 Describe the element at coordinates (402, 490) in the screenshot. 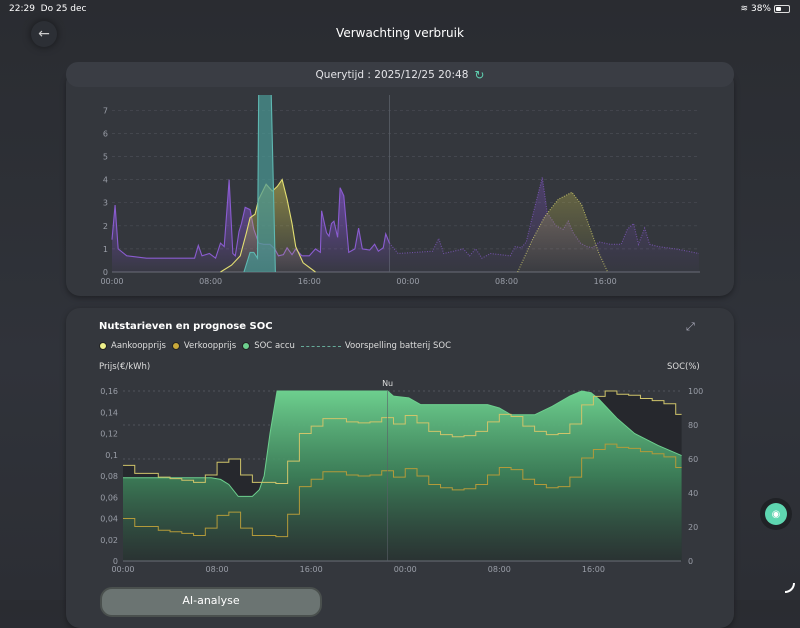

I see `verkoopprijs-line` at that location.